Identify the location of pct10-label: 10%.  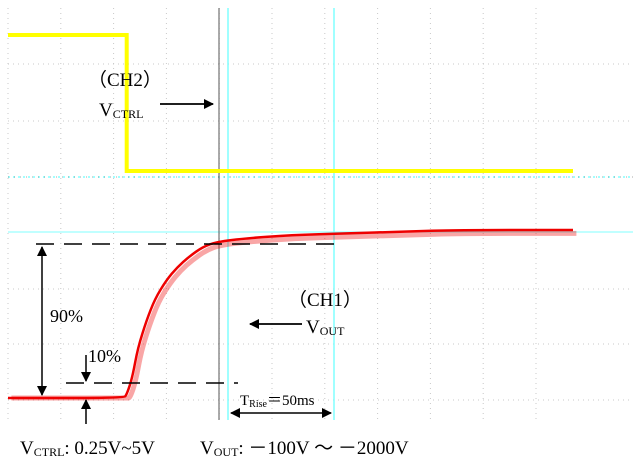
(104, 356).